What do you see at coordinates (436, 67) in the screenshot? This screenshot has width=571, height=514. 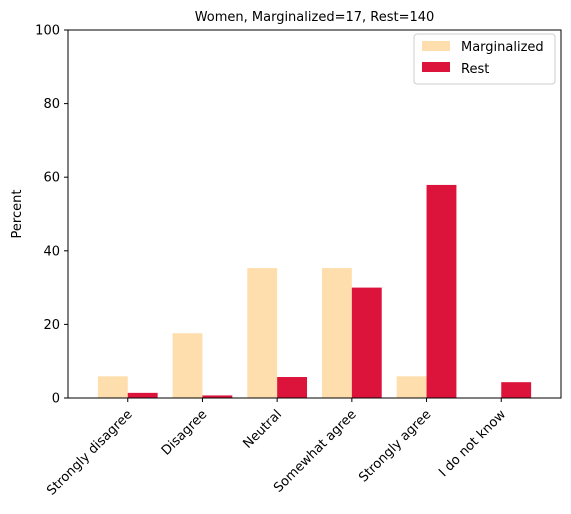 I see `legend-swatch-rest` at bounding box center [436, 67].